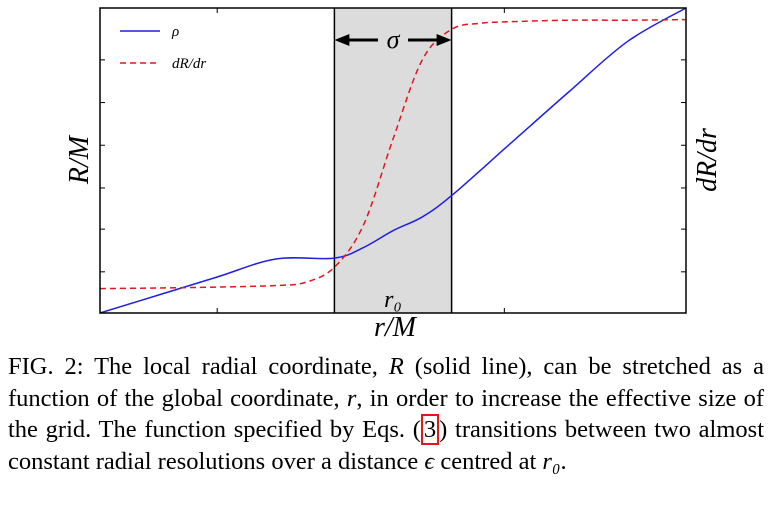  I want to click on caption-symbol-epsilon: ϵ, so click(429, 461).